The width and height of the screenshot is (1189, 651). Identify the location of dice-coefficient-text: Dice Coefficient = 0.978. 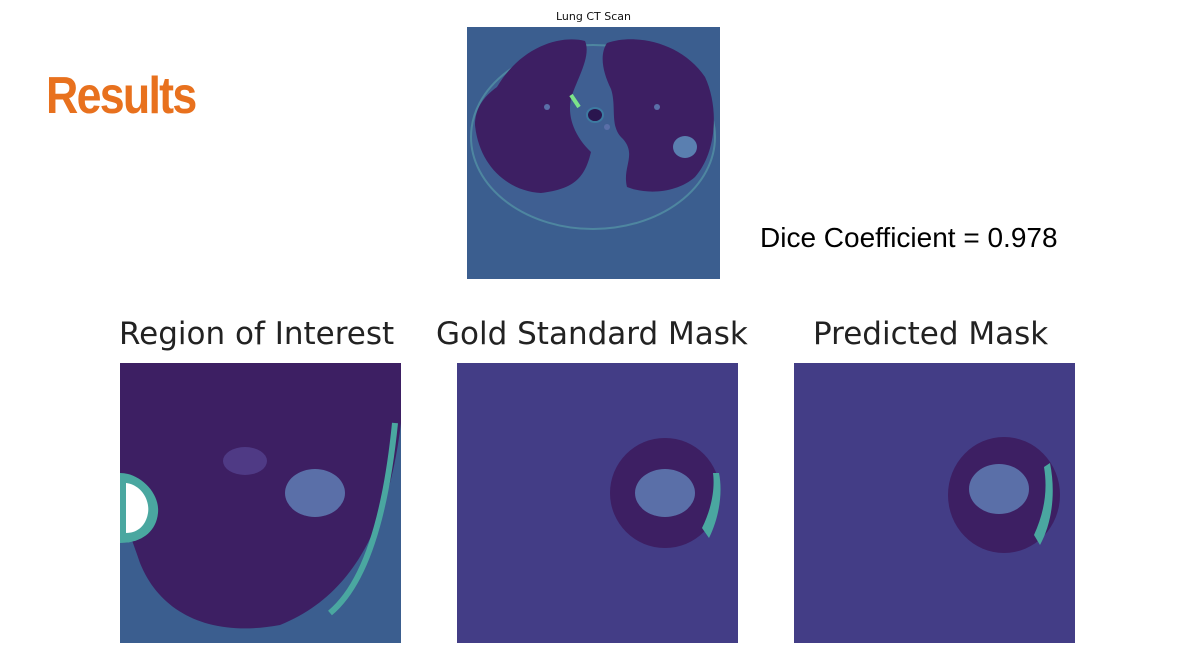
(909, 237).